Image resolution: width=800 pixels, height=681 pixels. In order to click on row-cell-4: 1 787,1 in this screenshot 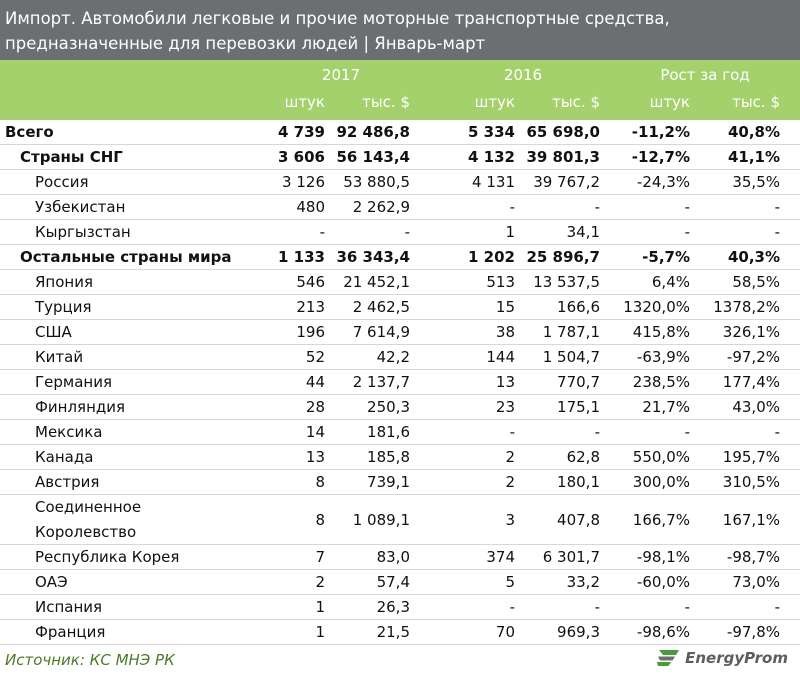, I will do `click(571, 332)`.